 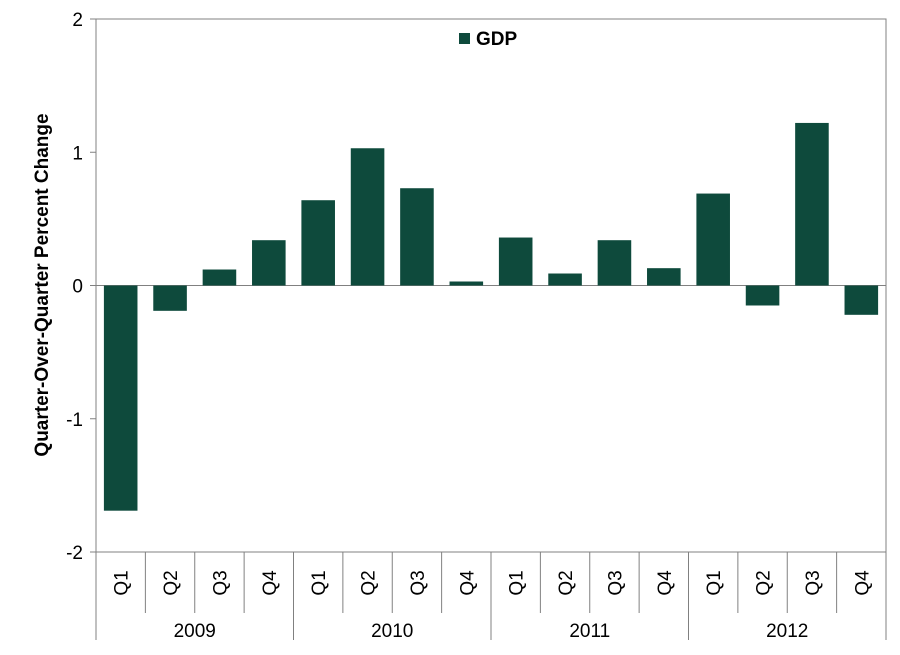 I want to click on y-axis-title-group: Quarter-Over-Quarter Percent Change, so click(x=42, y=284).